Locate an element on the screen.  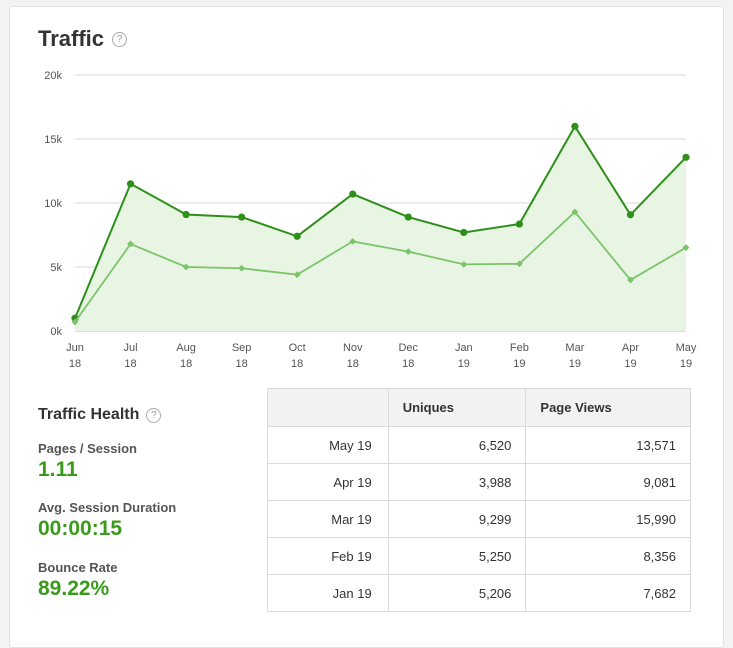
traffic-title-row: Traffic ? is located at coordinates (83, 39).